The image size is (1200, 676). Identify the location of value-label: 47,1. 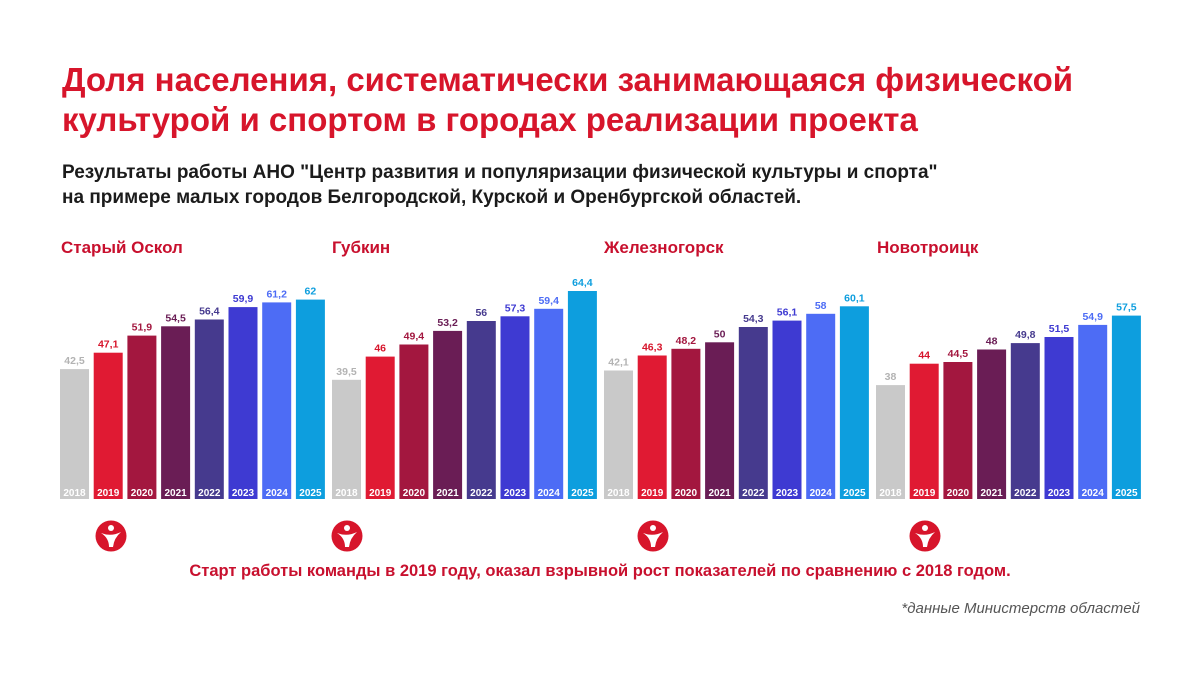
(108, 345).